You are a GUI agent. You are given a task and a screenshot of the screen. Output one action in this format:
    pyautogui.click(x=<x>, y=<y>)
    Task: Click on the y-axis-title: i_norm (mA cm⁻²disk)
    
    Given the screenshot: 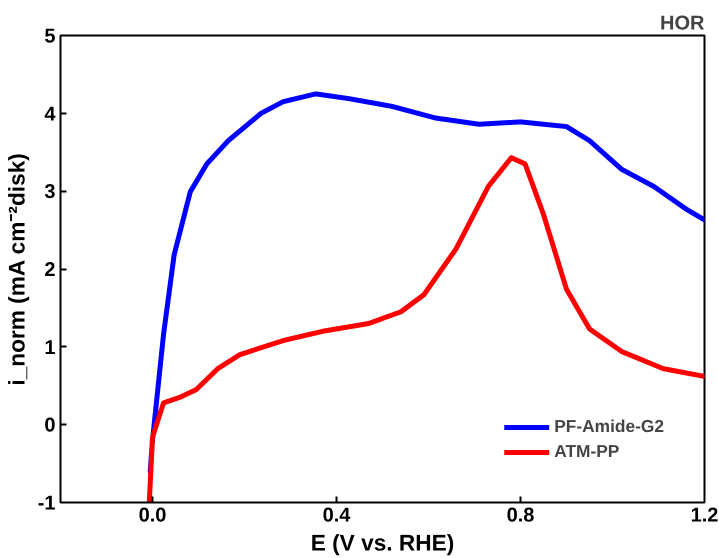 What is the action you would take?
    pyautogui.click(x=17, y=269)
    